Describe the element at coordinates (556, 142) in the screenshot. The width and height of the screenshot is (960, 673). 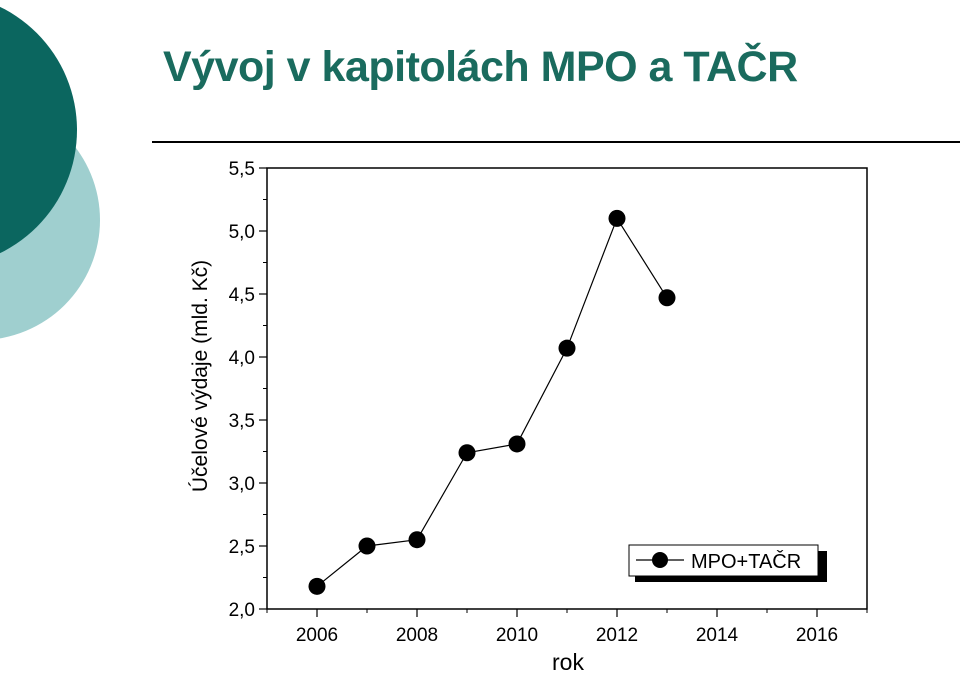
I see `title-rule` at that location.